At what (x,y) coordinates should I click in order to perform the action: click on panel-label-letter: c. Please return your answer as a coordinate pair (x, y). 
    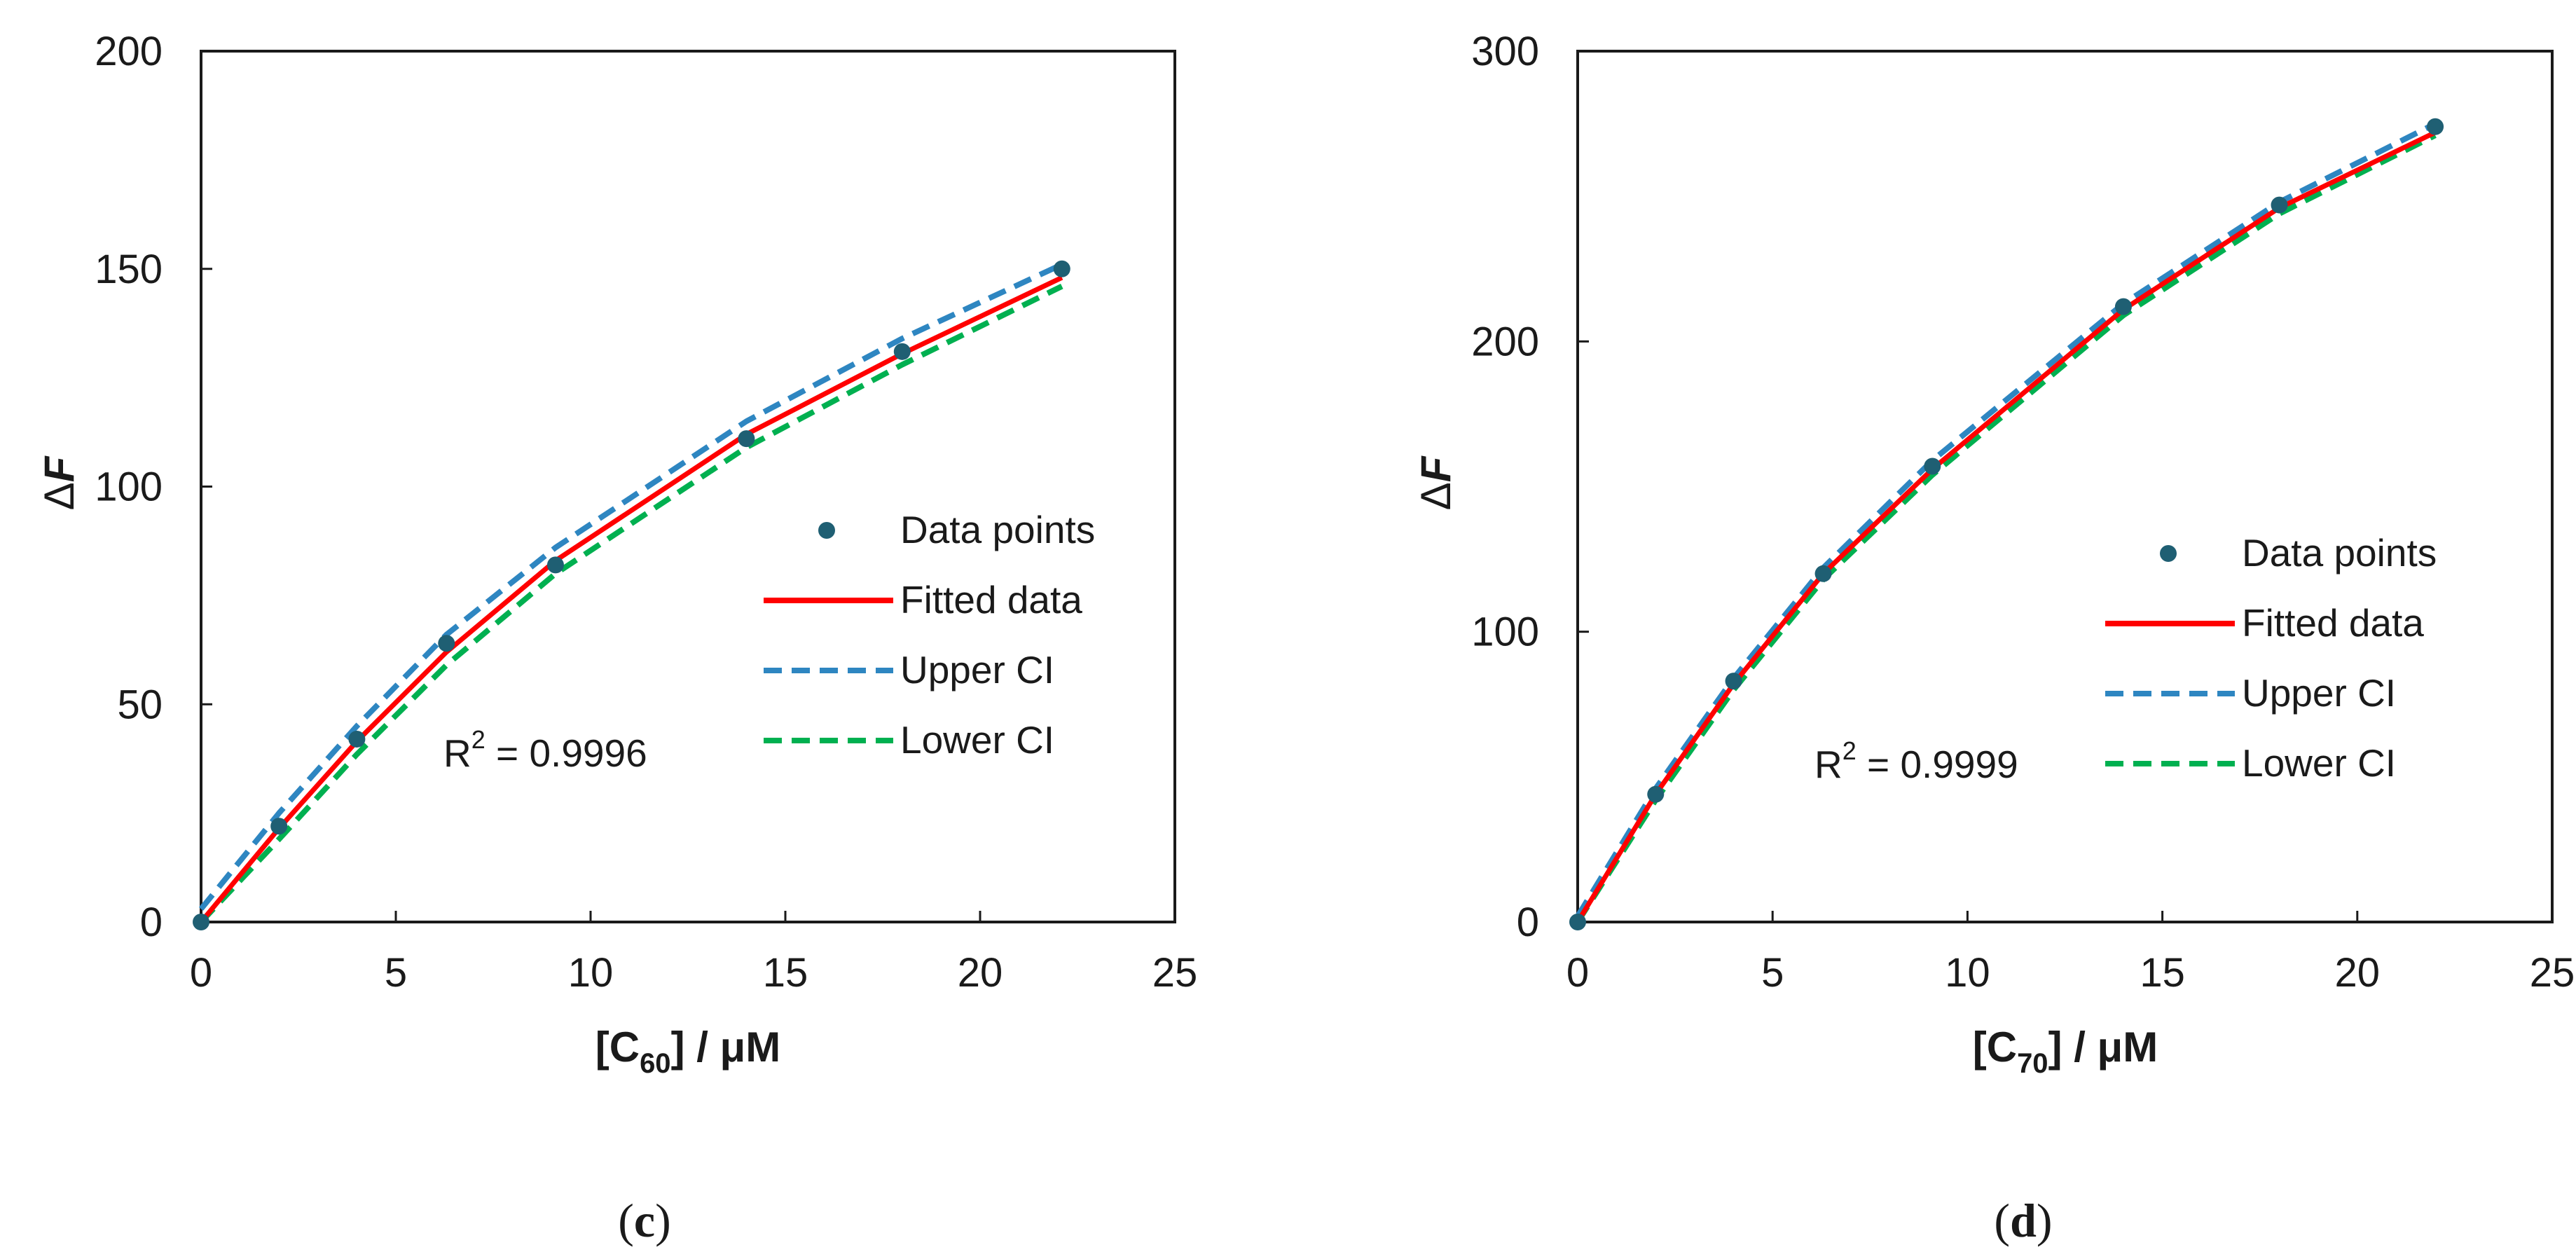
    Looking at the image, I should click on (644, 1220).